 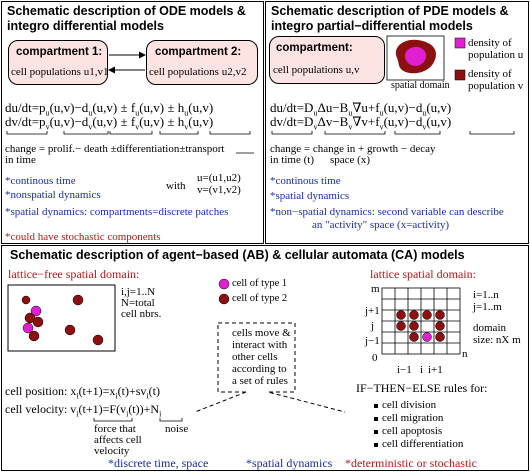 What do you see at coordinates (372, 341) in the screenshot?
I see `ab-axis-jm1: j−1` at bounding box center [372, 341].